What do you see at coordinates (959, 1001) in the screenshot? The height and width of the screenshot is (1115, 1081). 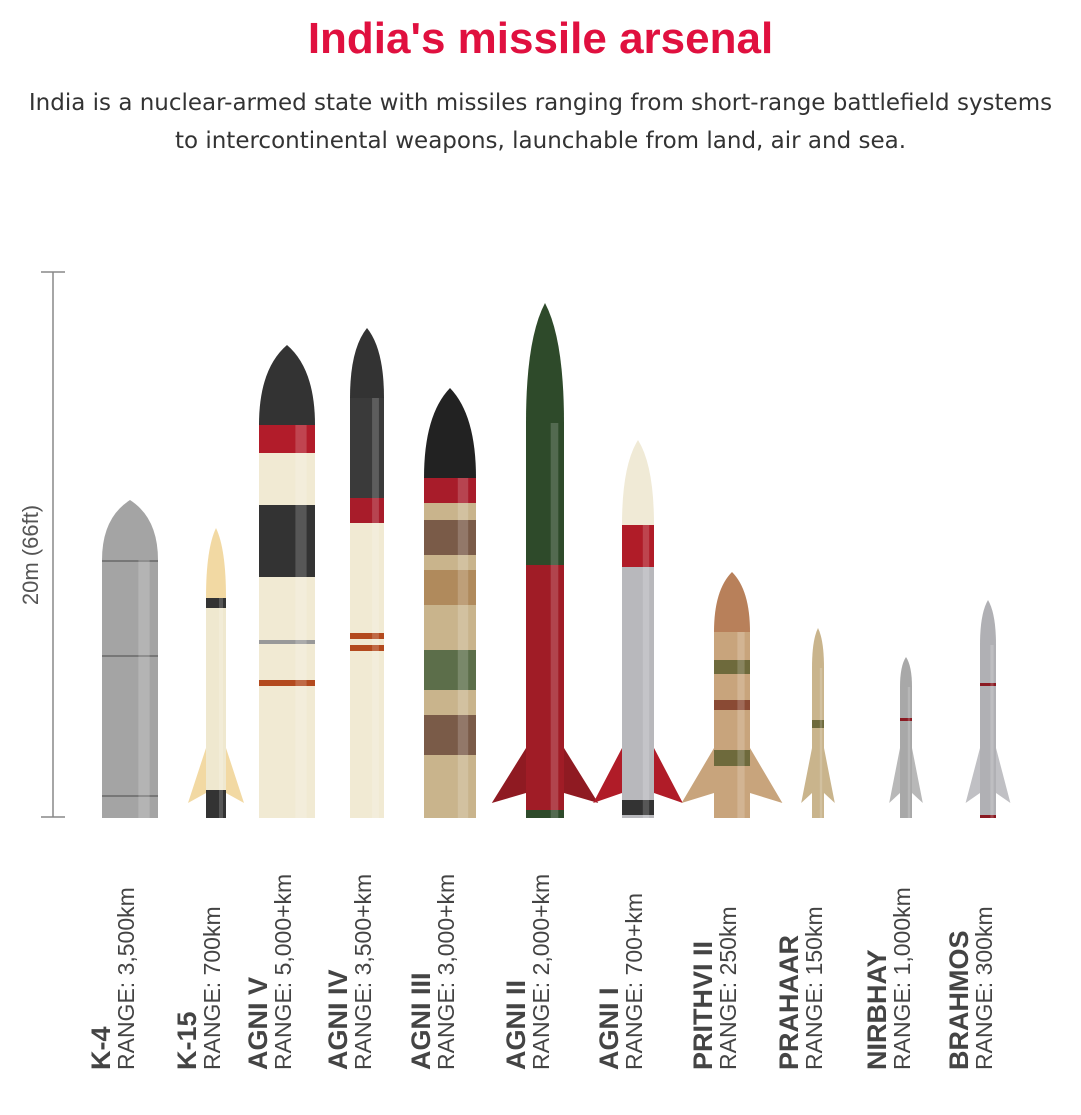 I see `missile-name: BRAHMOS` at bounding box center [959, 1001].